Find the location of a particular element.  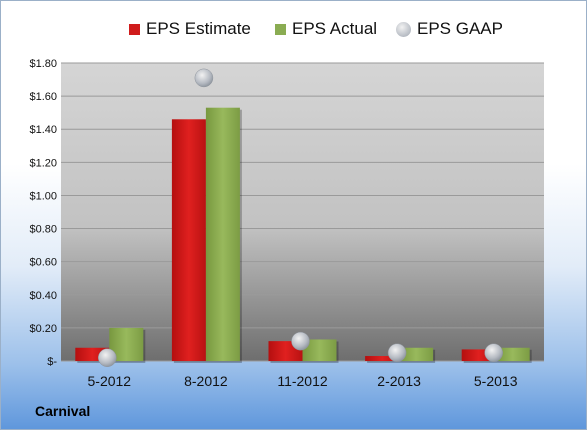

legend-label-estimate: EPS Estimate is located at coordinates (198, 28).